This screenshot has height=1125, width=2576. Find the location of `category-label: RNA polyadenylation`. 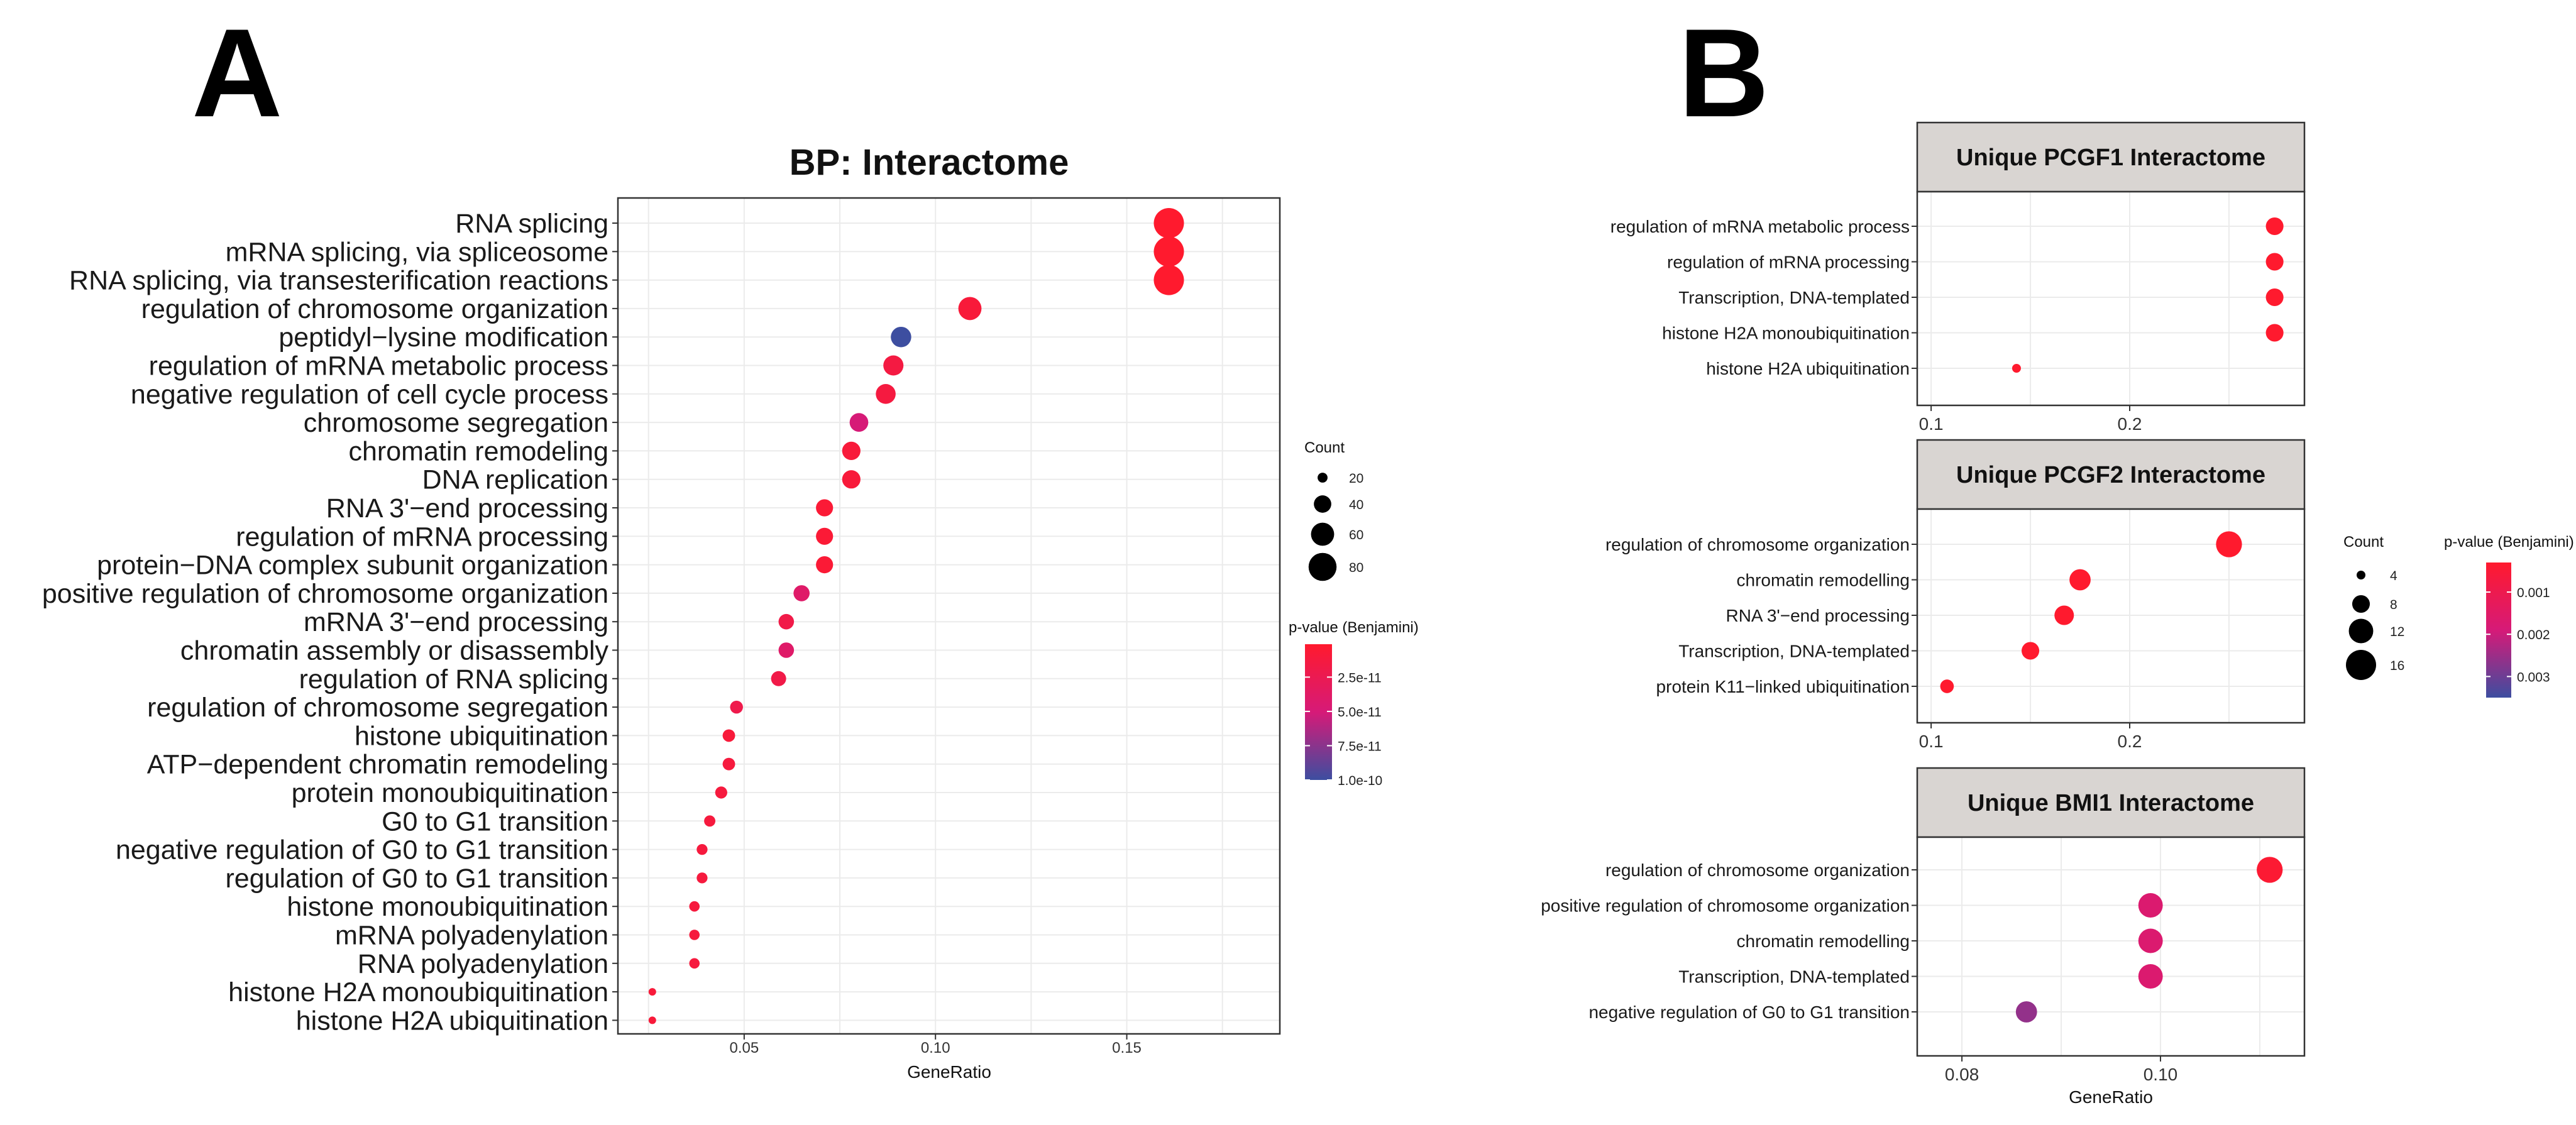

category-label: RNA polyadenylation is located at coordinates (483, 964).